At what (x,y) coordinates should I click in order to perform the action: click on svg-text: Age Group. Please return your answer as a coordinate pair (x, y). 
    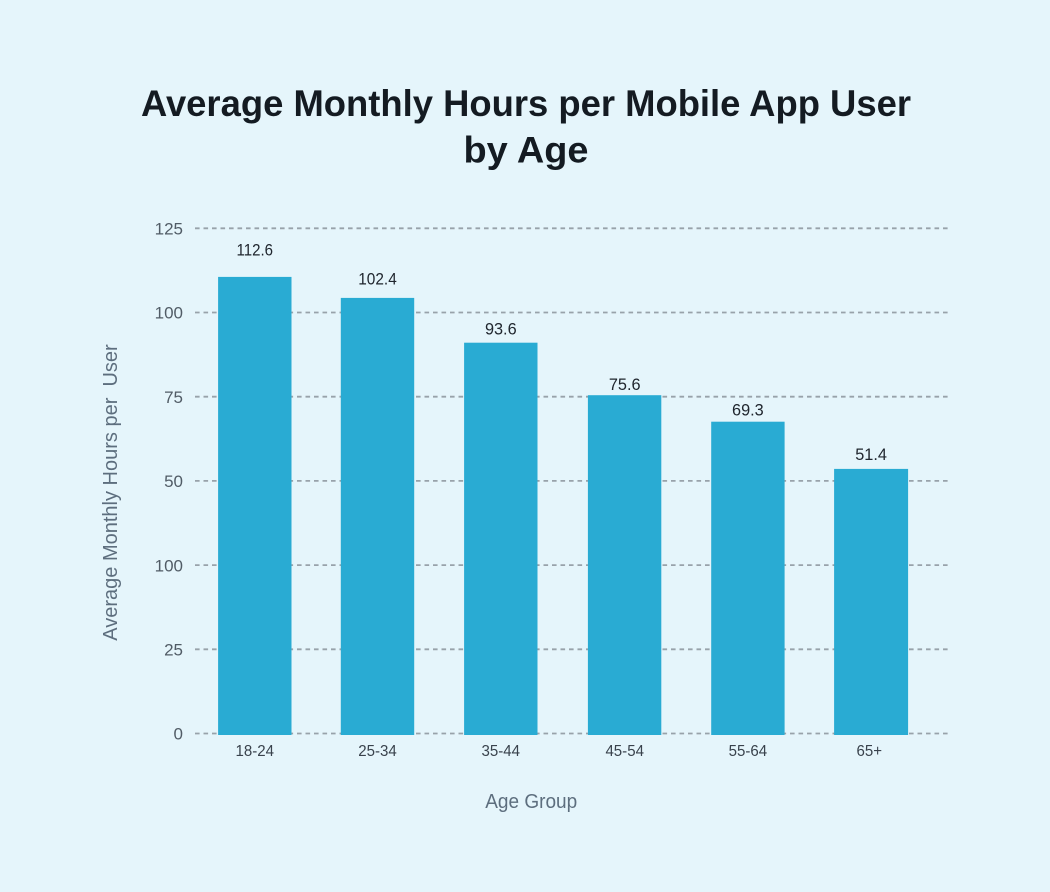
    Looking at the image, I should click on (531, 802).